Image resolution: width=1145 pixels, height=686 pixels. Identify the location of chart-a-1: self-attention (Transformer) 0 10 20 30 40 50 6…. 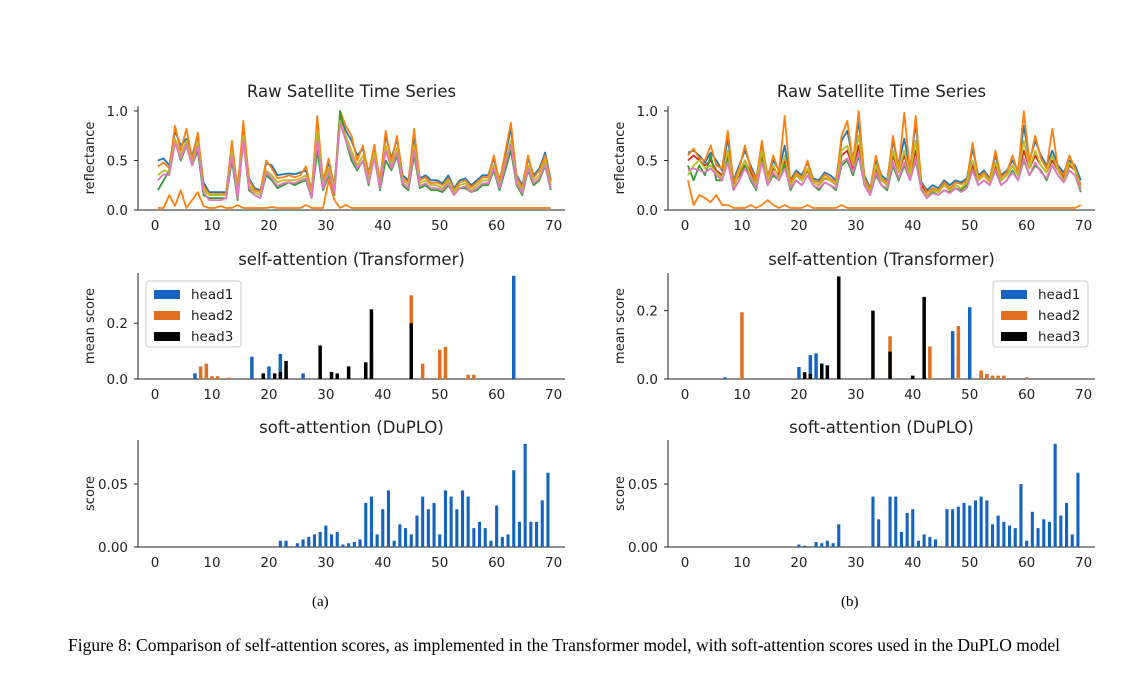
(324, 326).